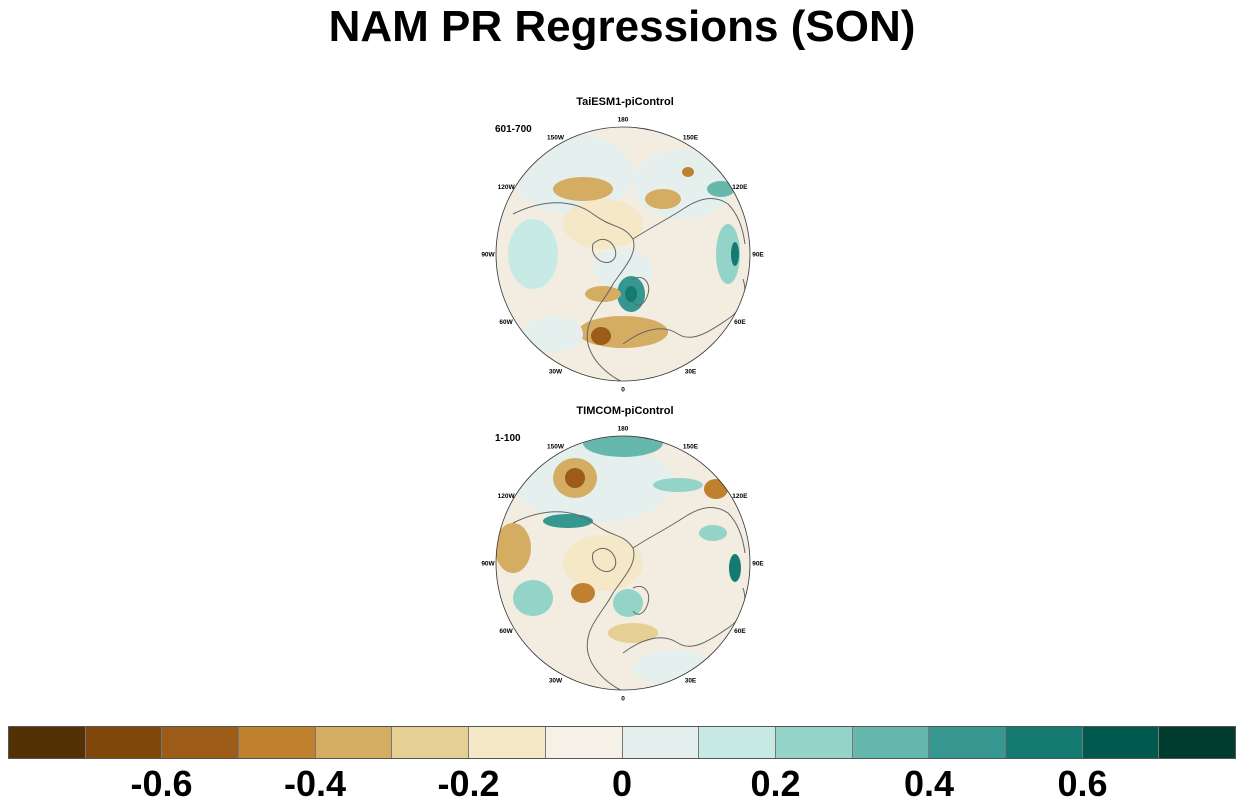 The height and width of the screenshot is (807, 1244). I want to click on panel-title-2: TIMCOM-piControl, so click(625, 411).